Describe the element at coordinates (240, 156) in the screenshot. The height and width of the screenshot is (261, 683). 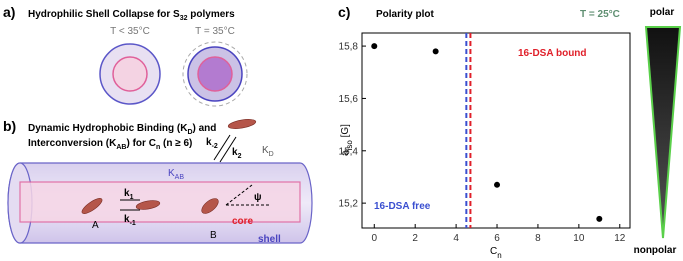
I see `rate-sub: 2` at that location.